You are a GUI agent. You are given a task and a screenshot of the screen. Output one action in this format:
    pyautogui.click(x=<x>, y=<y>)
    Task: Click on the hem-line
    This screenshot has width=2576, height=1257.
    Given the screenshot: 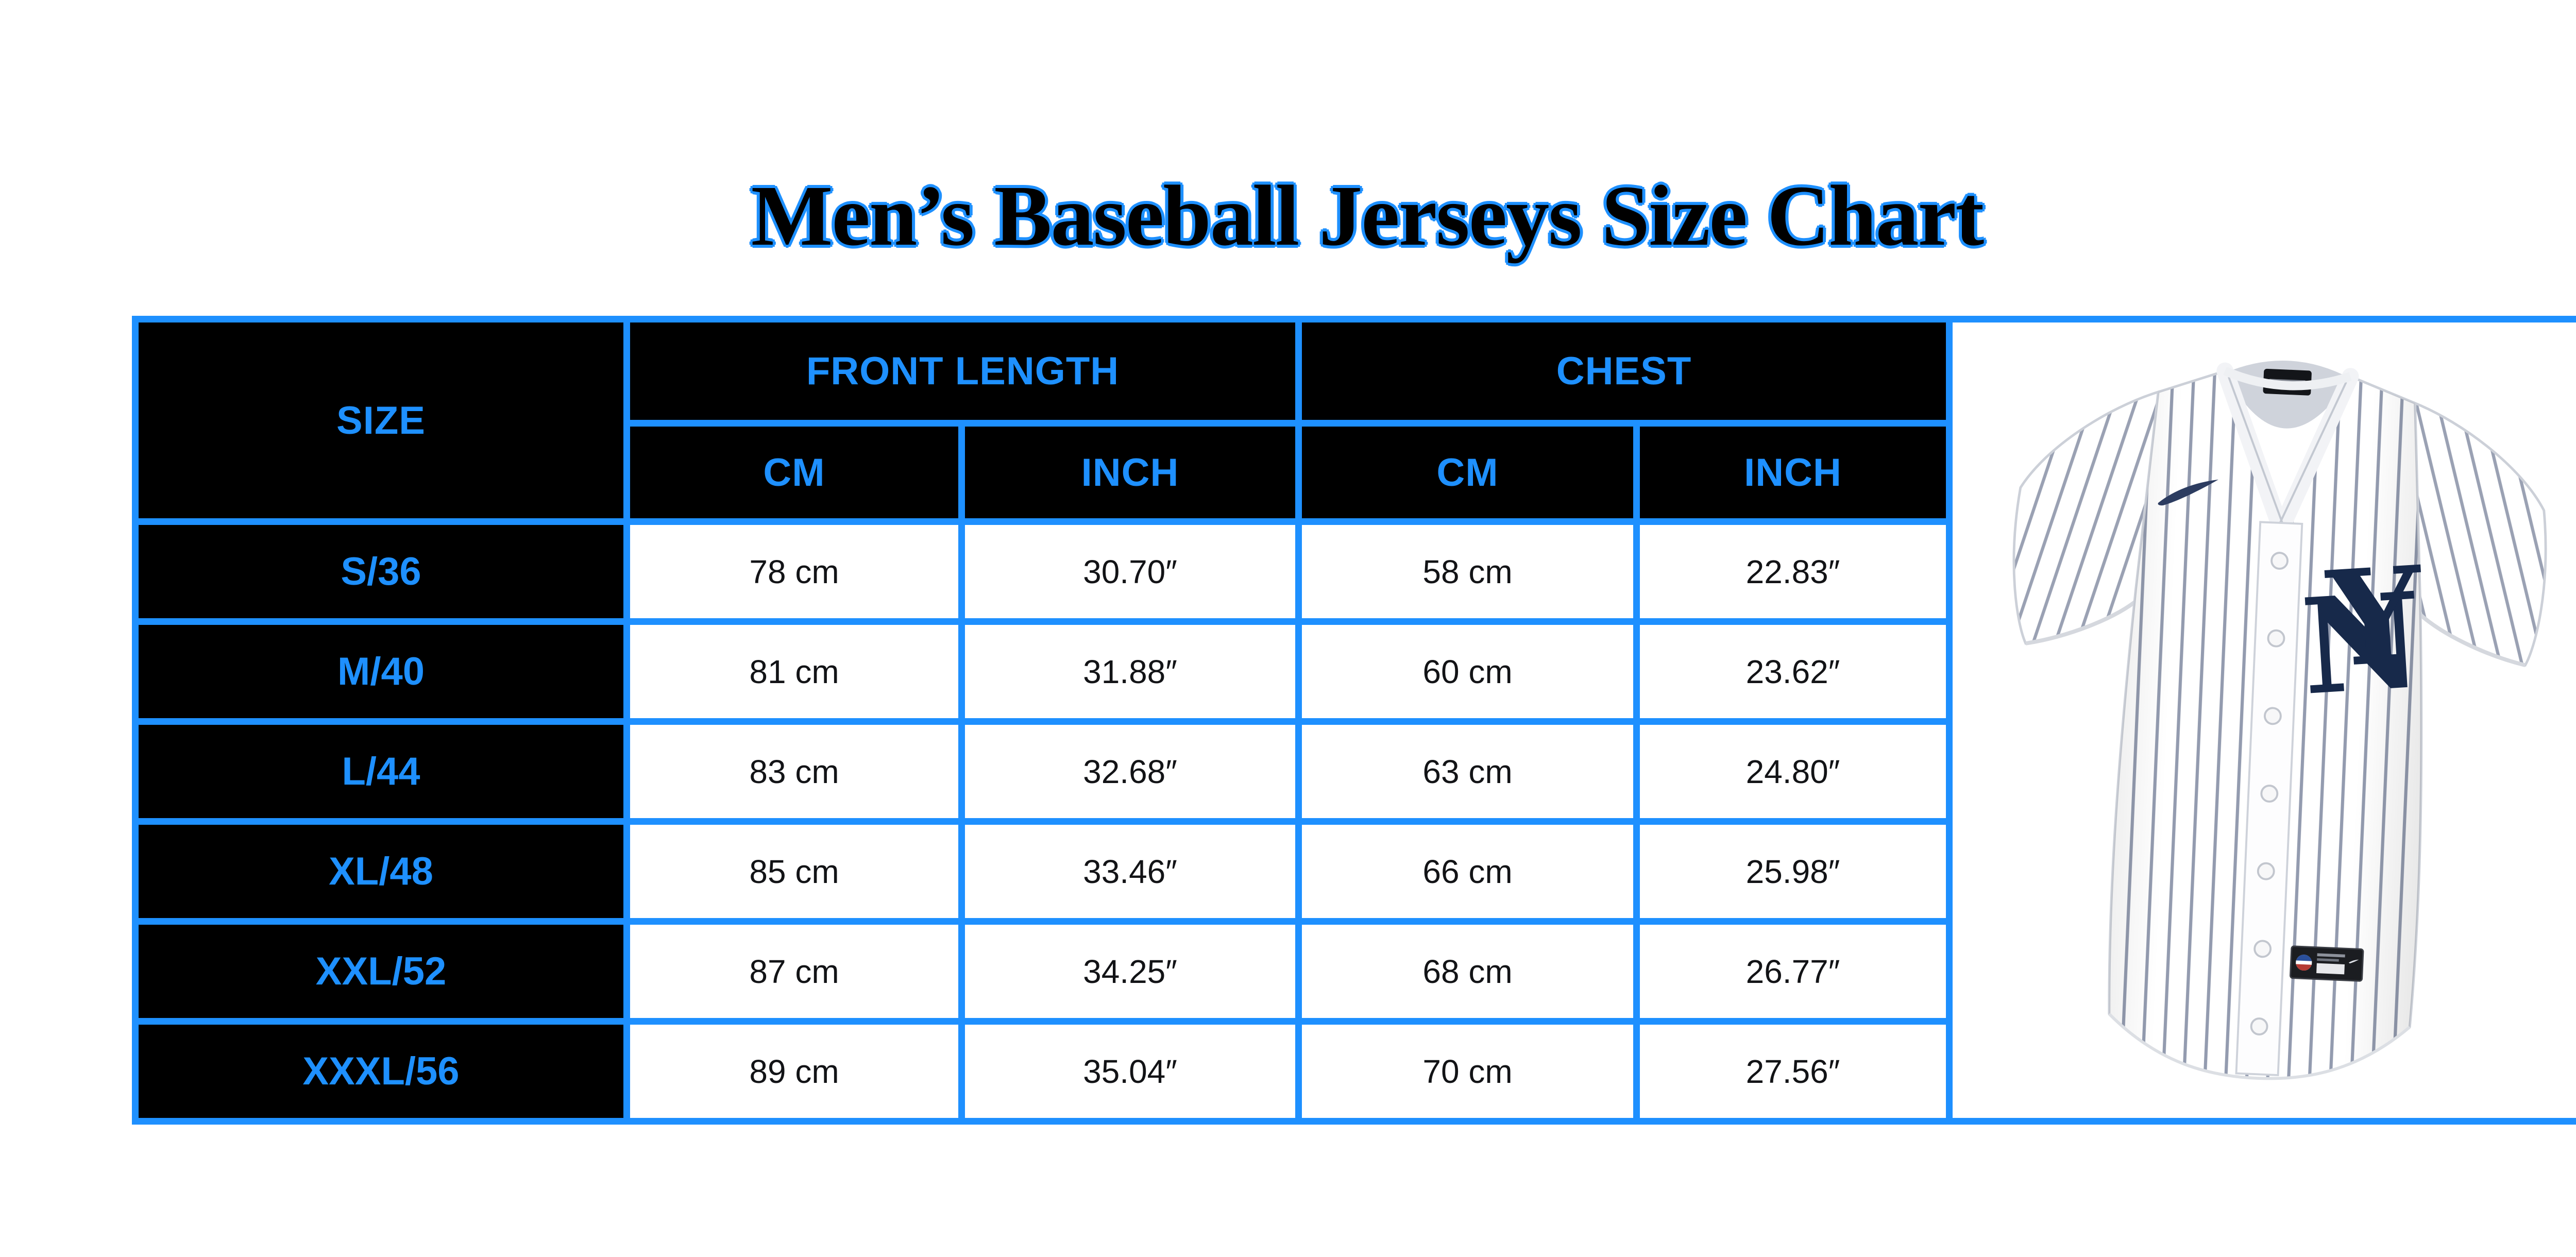 What is the action you would take?
    pyautogui.click(x=2259, y=1046)
    